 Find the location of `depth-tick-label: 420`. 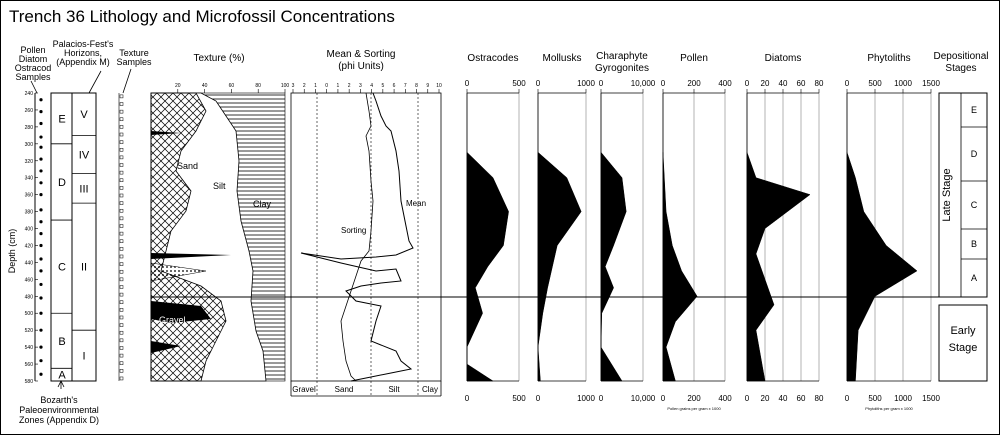

depth-tick-label: 420 is located at coordinates (29, 246).